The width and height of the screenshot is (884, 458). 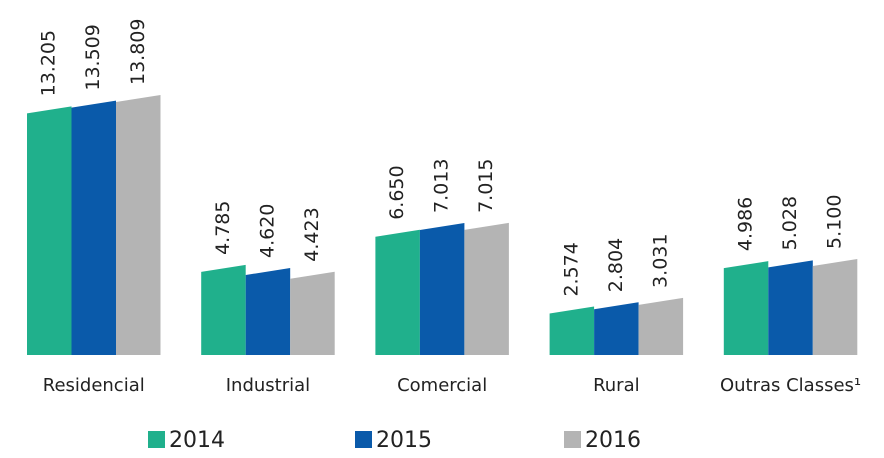 What do you see at coordinates (790, 223) in the screenshot?
I see `value-label: 5.028` at bounding box center [790, 223].